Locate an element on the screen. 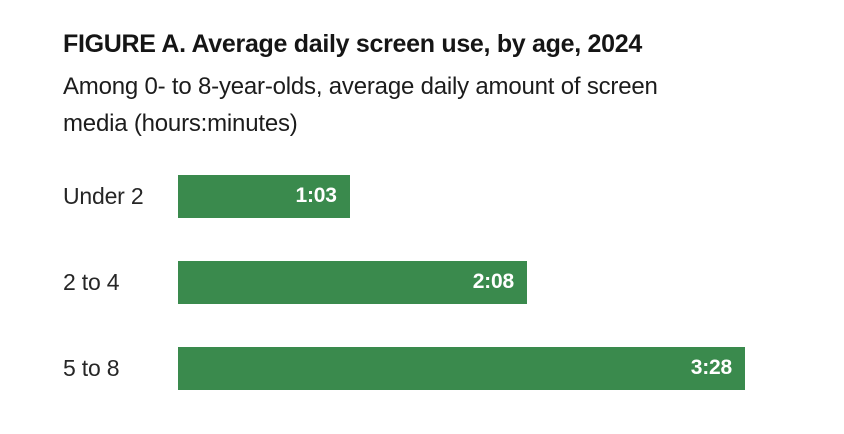  category-label-5-to-8: 5 to 8 is located at coordinates (91, 367).